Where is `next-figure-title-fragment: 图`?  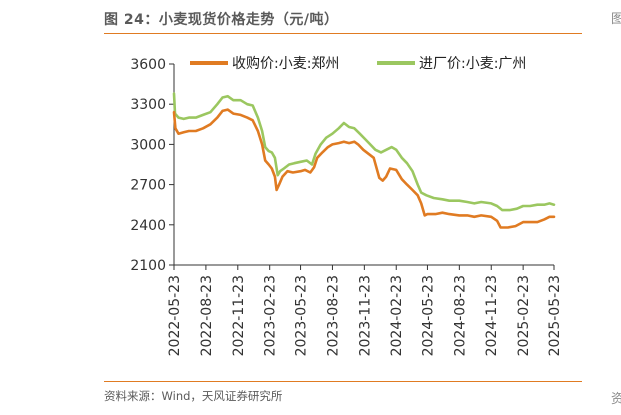 next-figure-title-fragment: 图 is located at coordinates (616, 19).